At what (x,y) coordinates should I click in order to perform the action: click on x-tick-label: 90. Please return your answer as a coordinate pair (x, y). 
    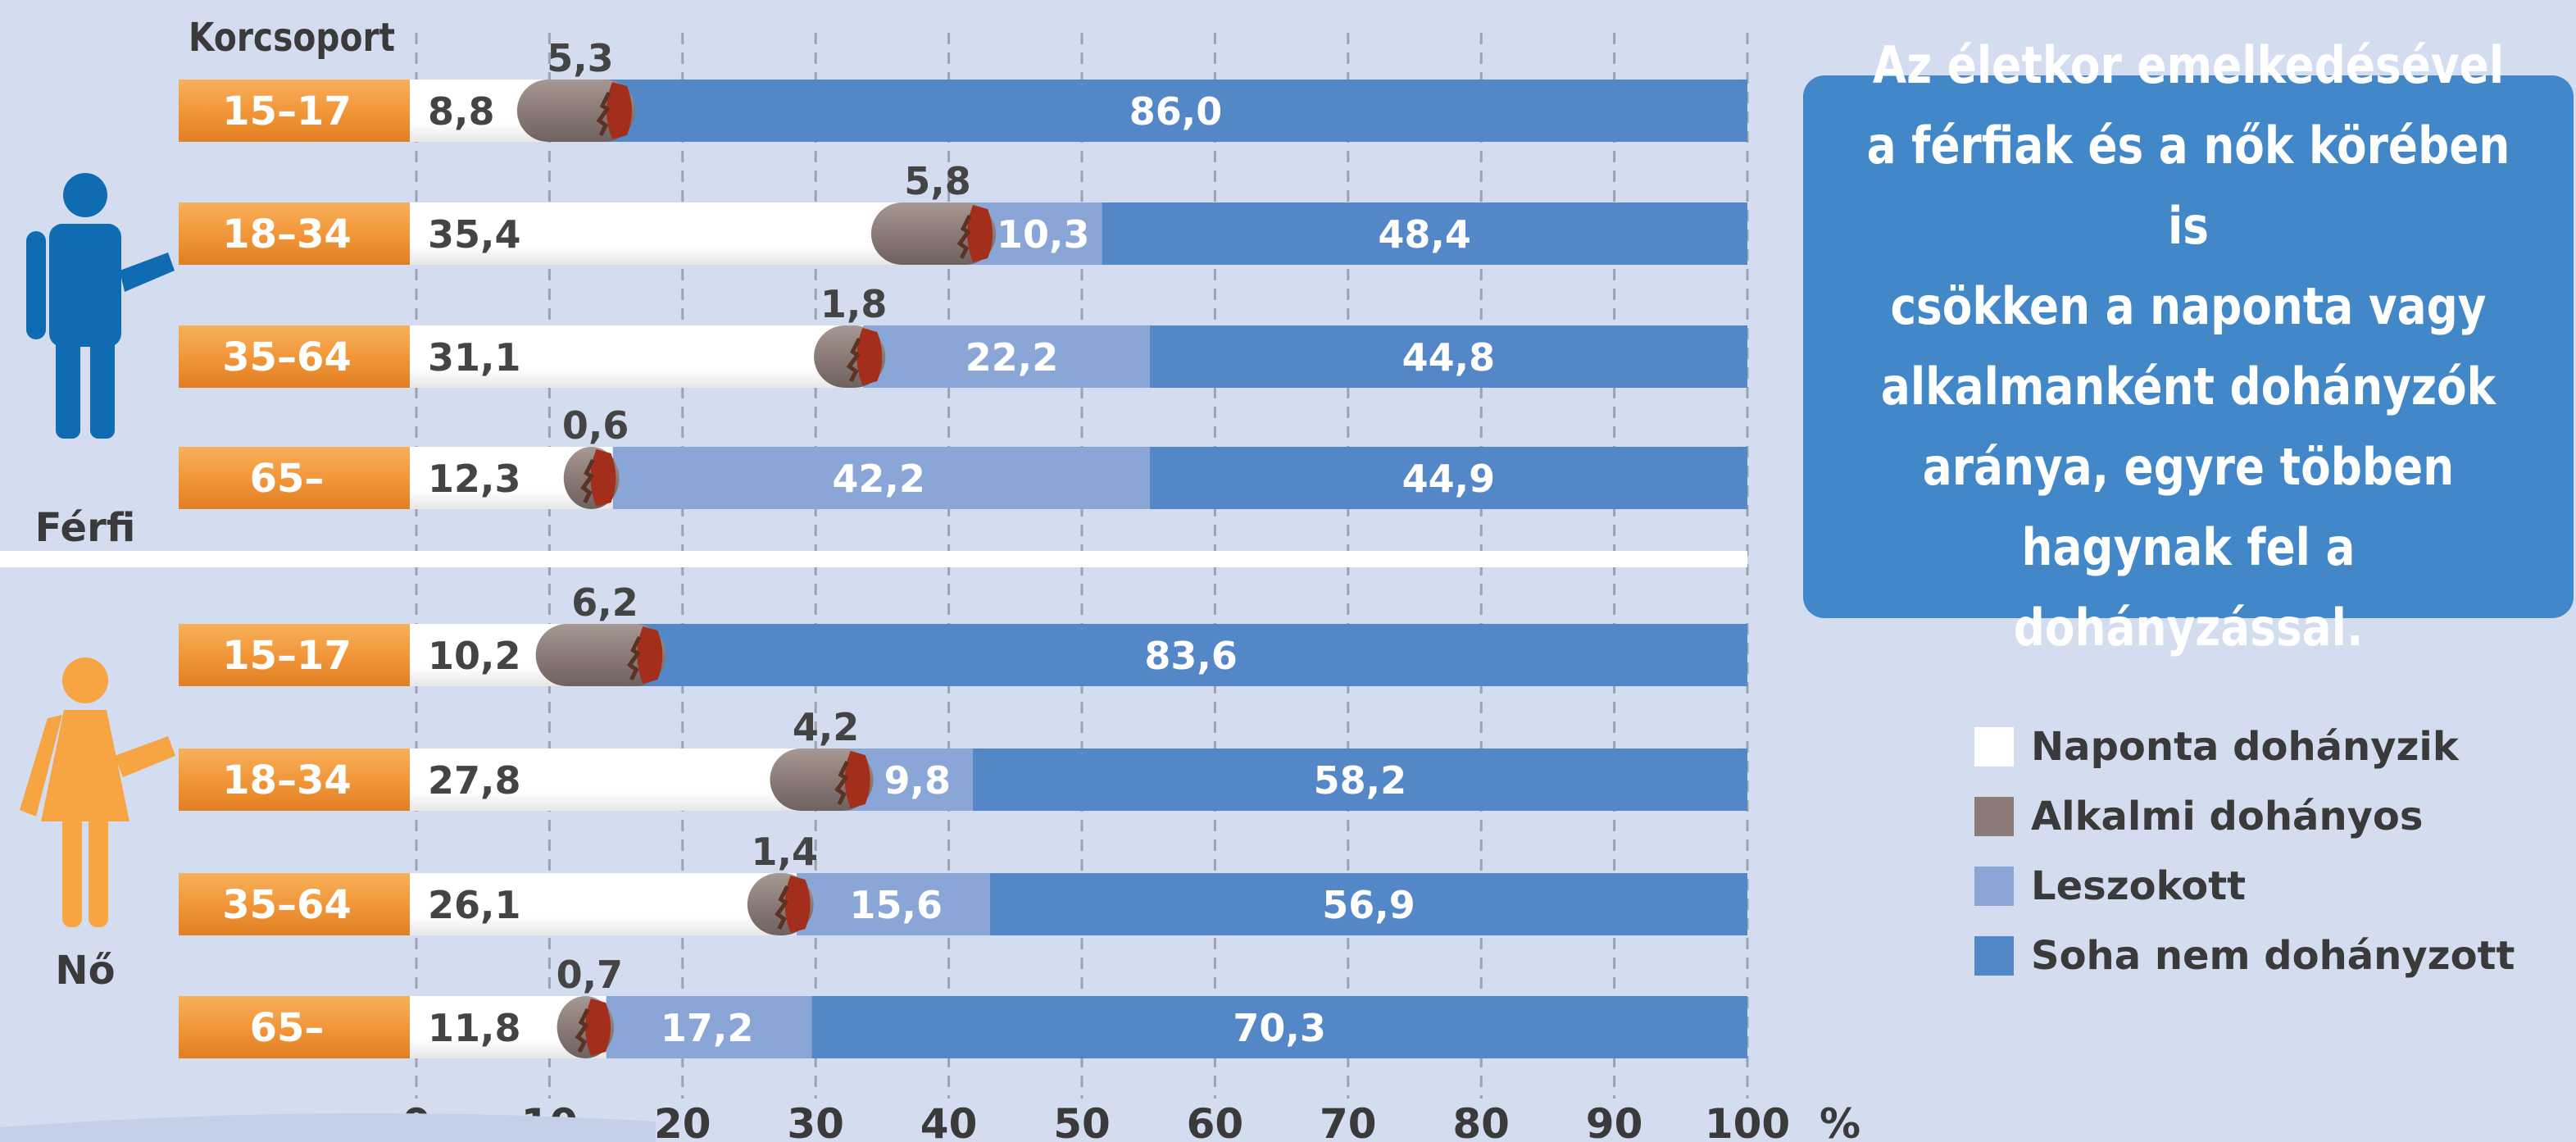
    Looking at the image, I should click on (1614, 1121).